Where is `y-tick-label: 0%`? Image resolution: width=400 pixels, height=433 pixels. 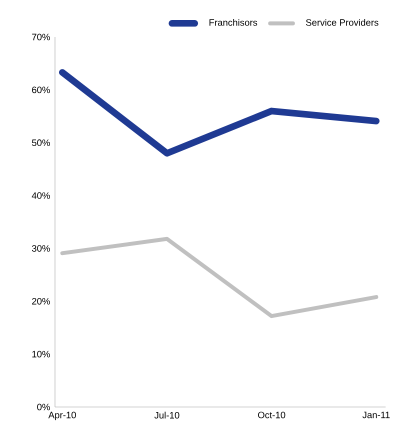 y-tick-label: 0% is located at coordinates (43, 407).